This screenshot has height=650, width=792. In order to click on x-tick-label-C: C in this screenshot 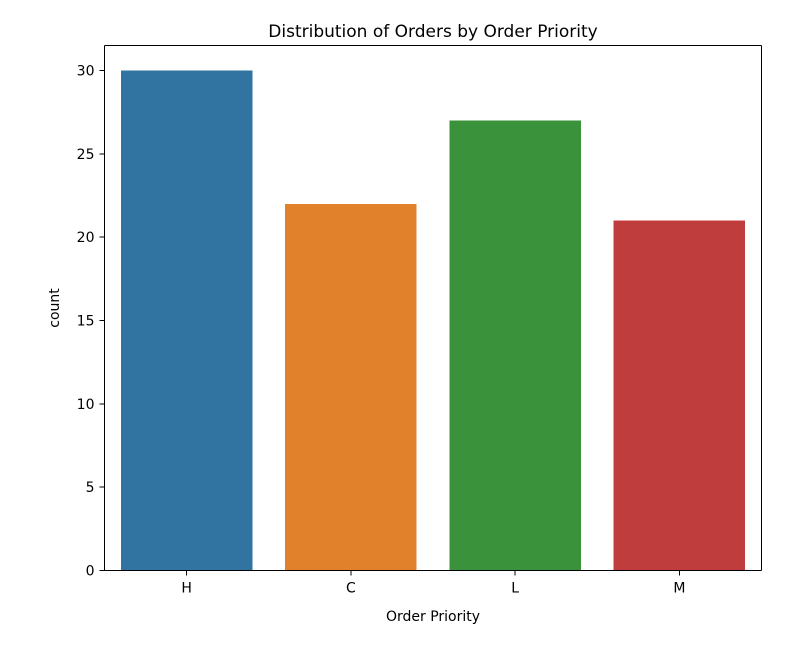, I will do `click(351, 589)`.